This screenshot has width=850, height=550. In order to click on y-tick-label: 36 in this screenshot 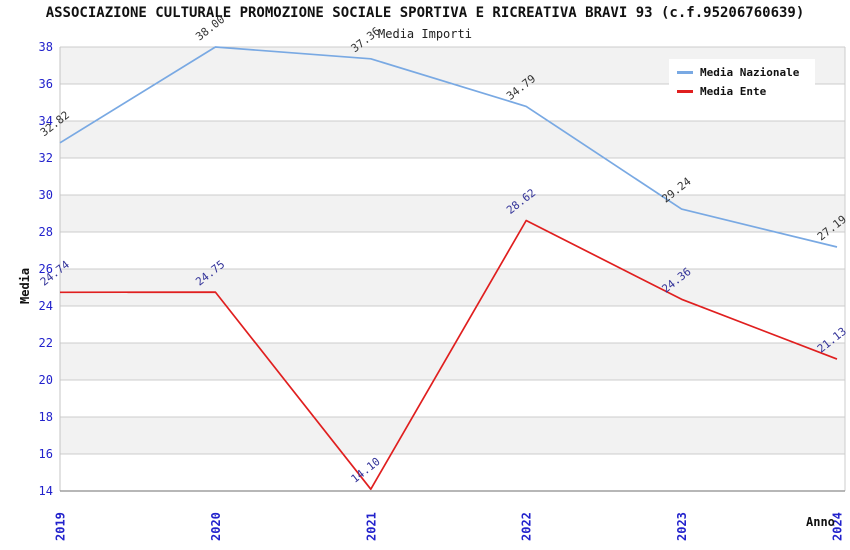, I will do `click(46, 84)`.